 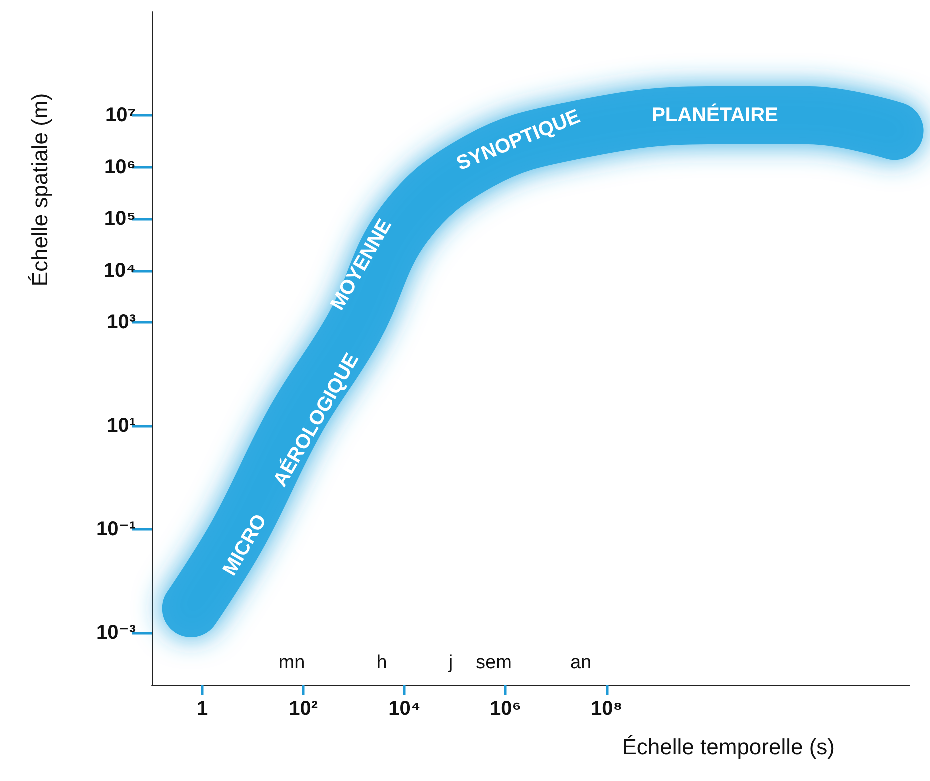 What do you see at coordinates (606, 709) in the screenshot?
I see `x-tick-label: 10⁸` at bounding box center [606, 709].